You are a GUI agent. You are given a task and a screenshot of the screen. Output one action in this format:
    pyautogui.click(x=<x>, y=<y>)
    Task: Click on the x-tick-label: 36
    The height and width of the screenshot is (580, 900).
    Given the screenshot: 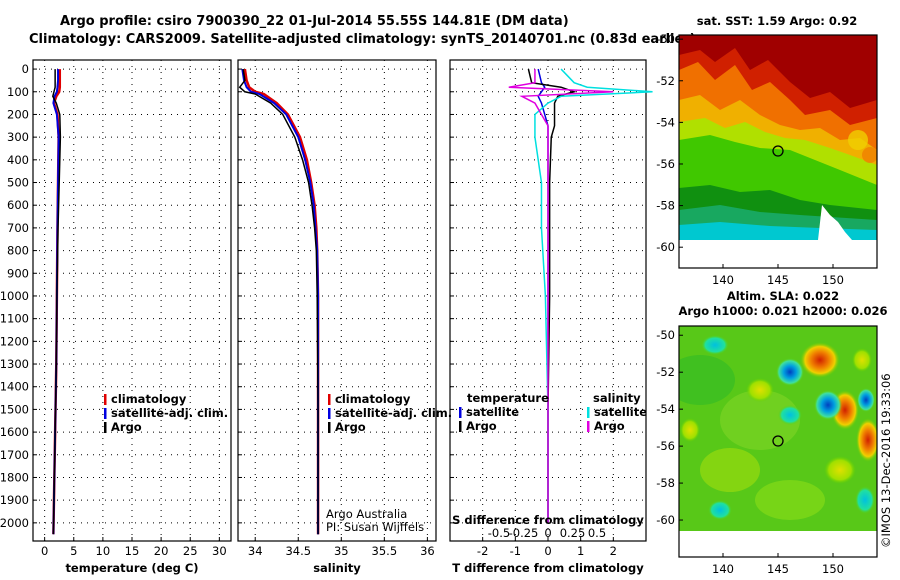 What is the action you would take?
    pyautogui.click(x=427, y=551)
    